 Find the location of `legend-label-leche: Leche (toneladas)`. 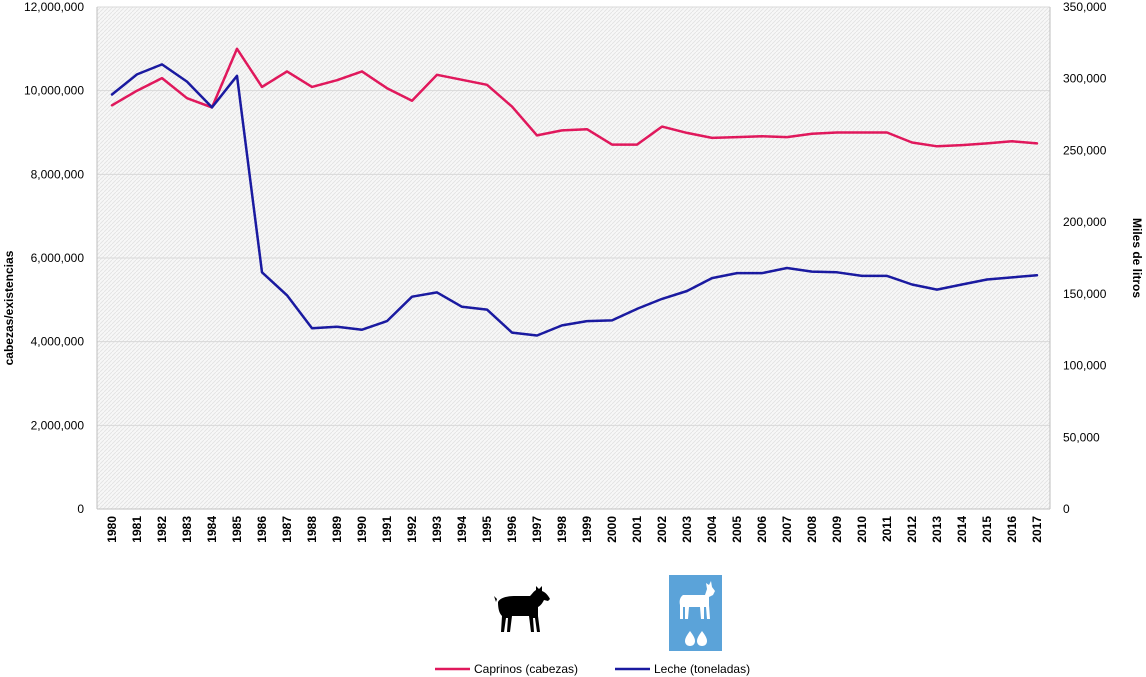

legend-label-leche: Leche (toneladas) is located at coordinates (702, 669).